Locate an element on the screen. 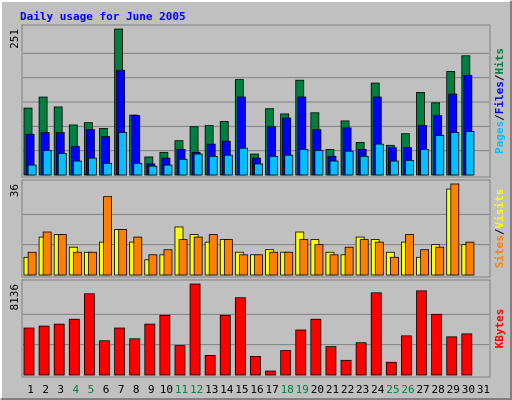 The width and height of the screenshot is (512, 400). x-tick-label: 11 is located at coordinates (181, 389).